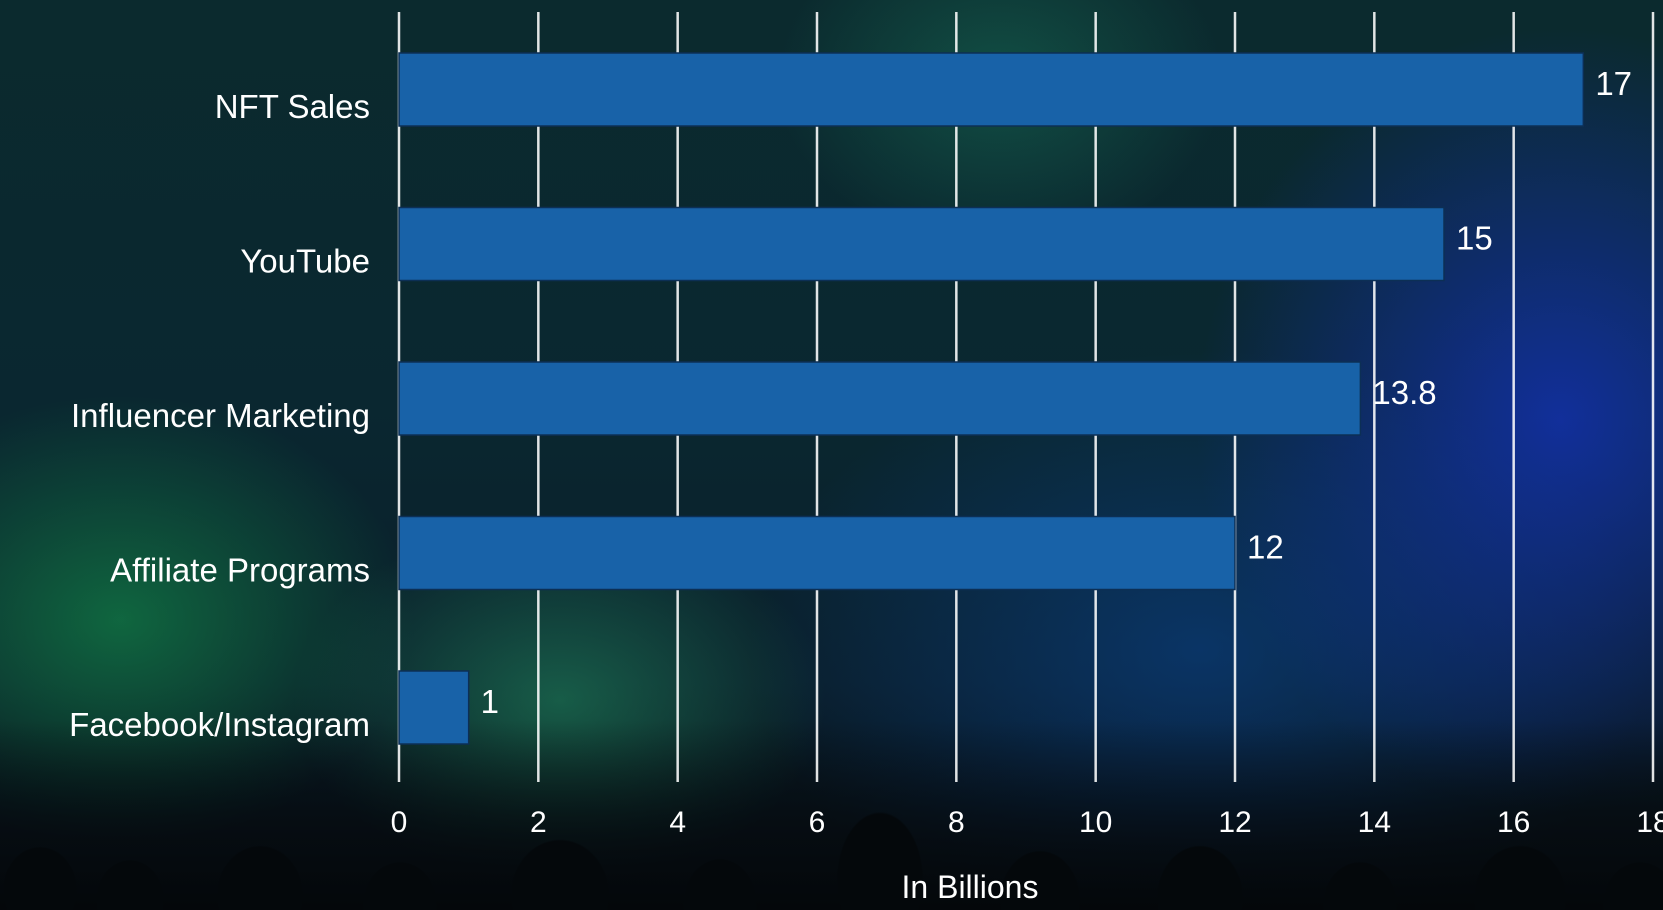 The image size is (1663, 910). I want to click on x-axis-title: In Billions, so click(970, 887).